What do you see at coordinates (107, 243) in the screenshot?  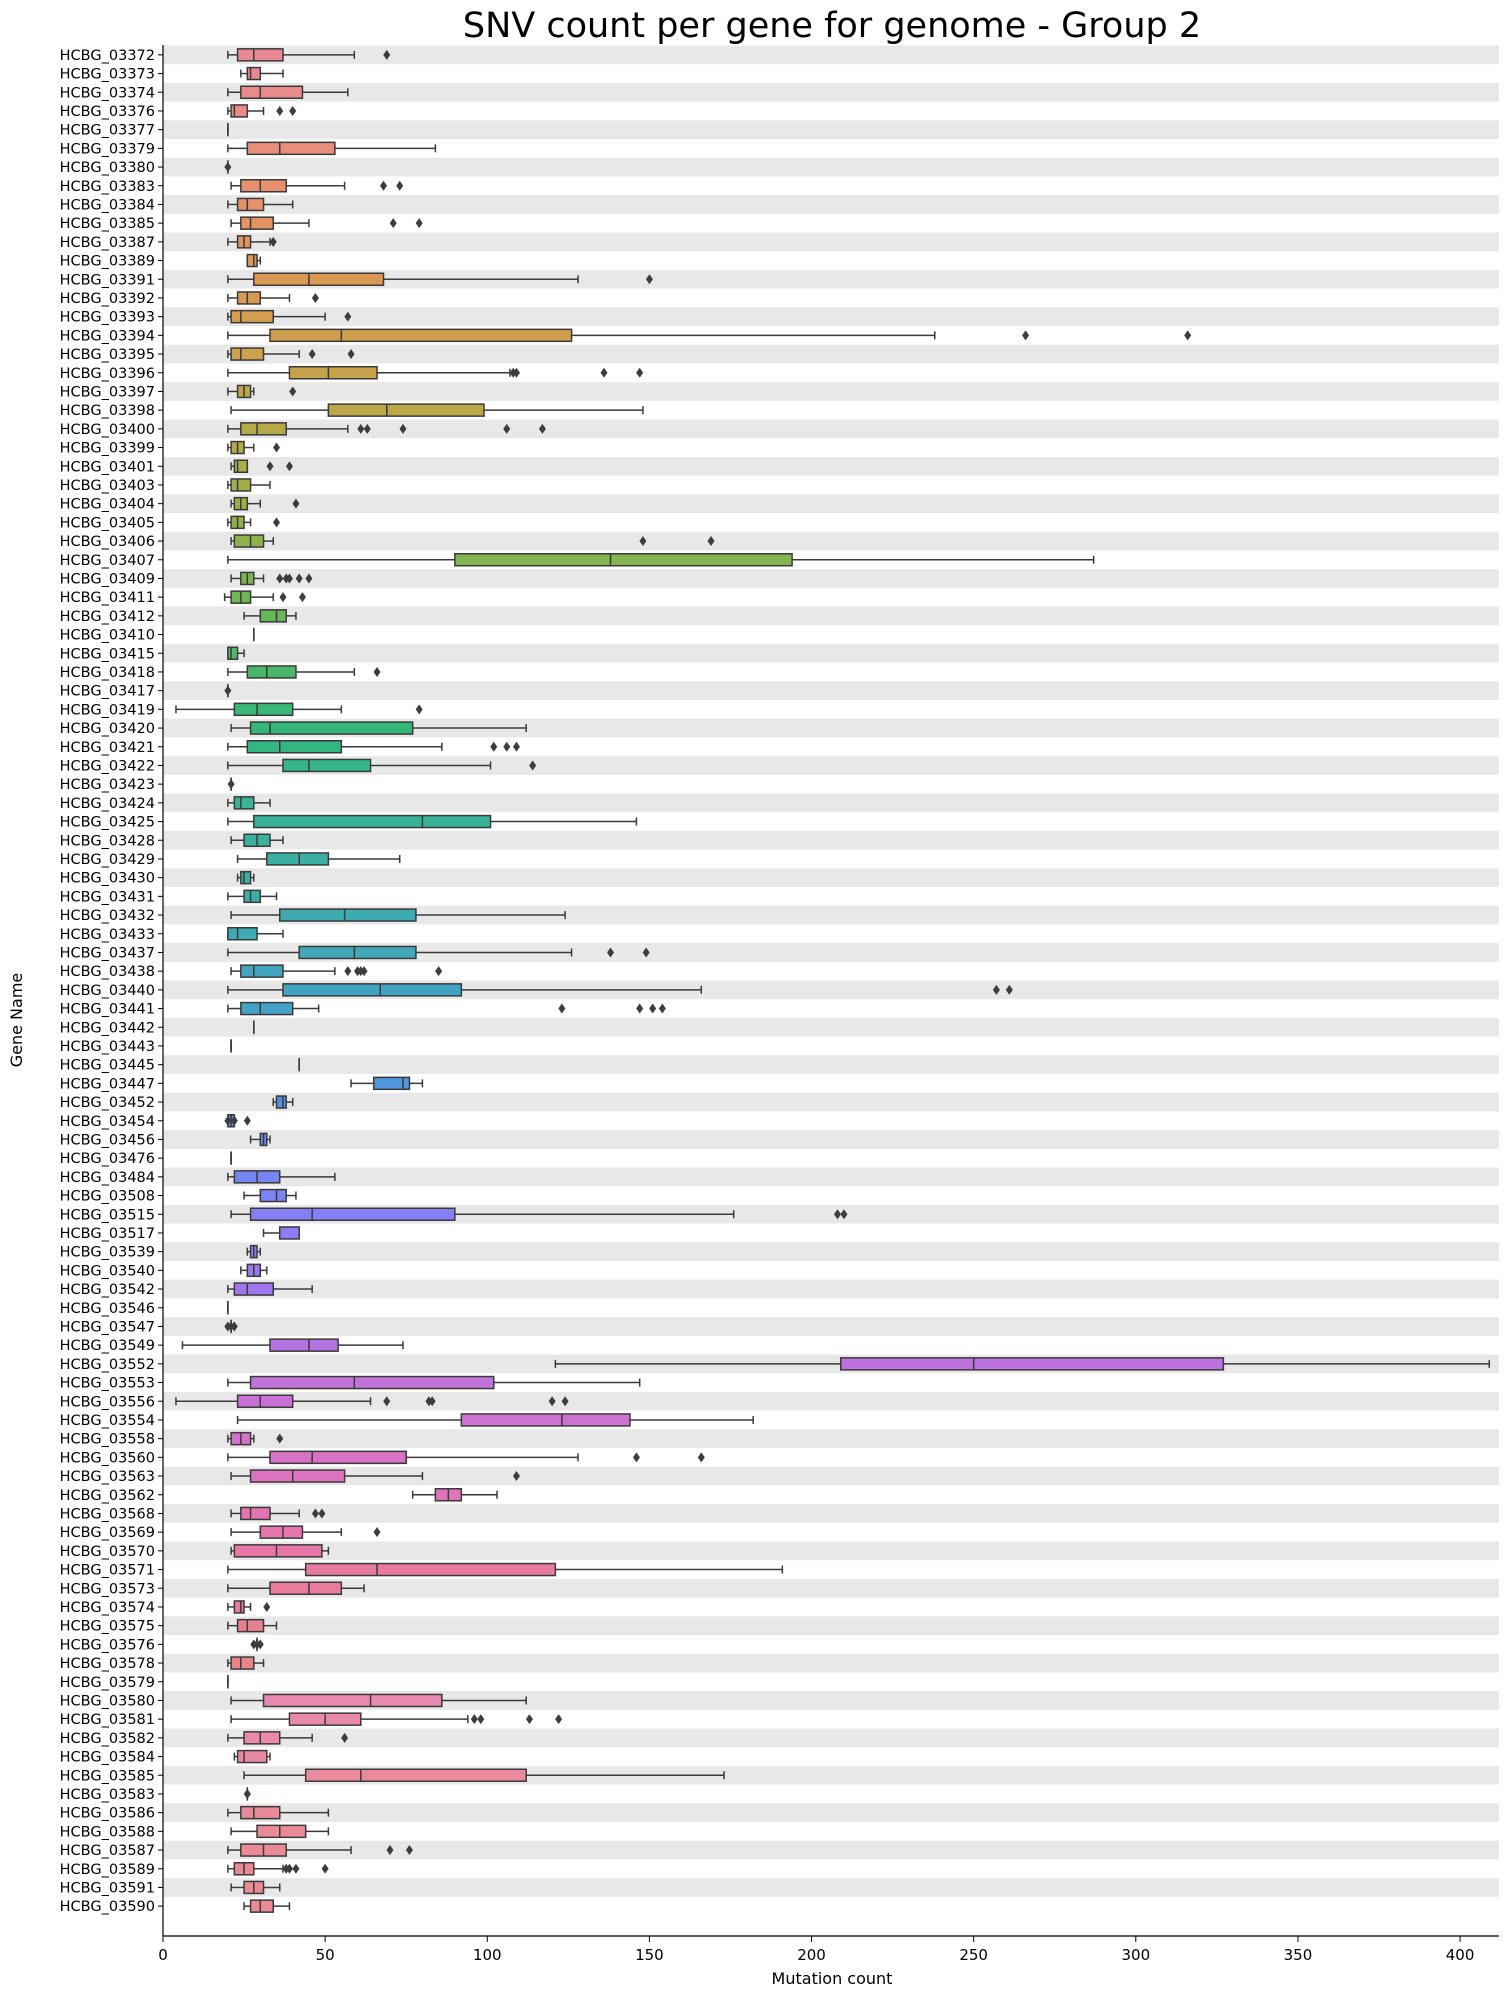 I see `y-tick-label: HCBG_03387` at bounding box center [107, 243].